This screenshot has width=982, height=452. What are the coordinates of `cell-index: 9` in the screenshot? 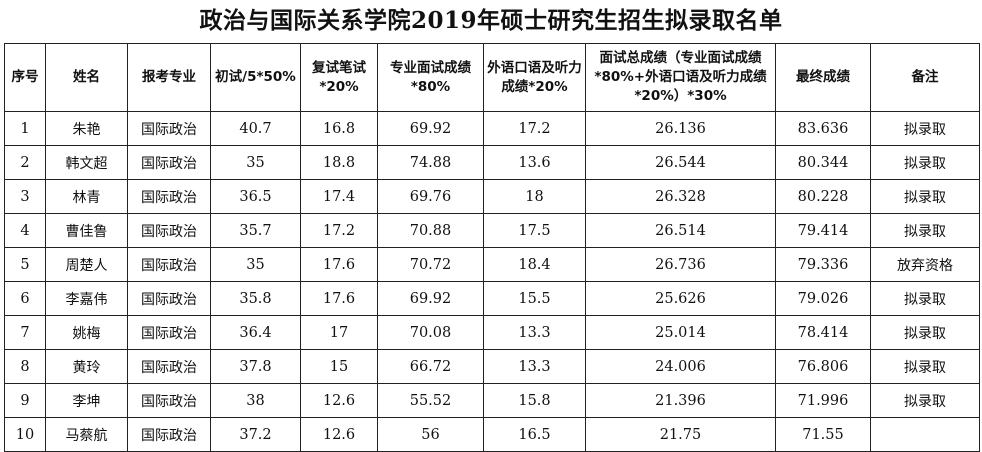 It's located at (25, 400).